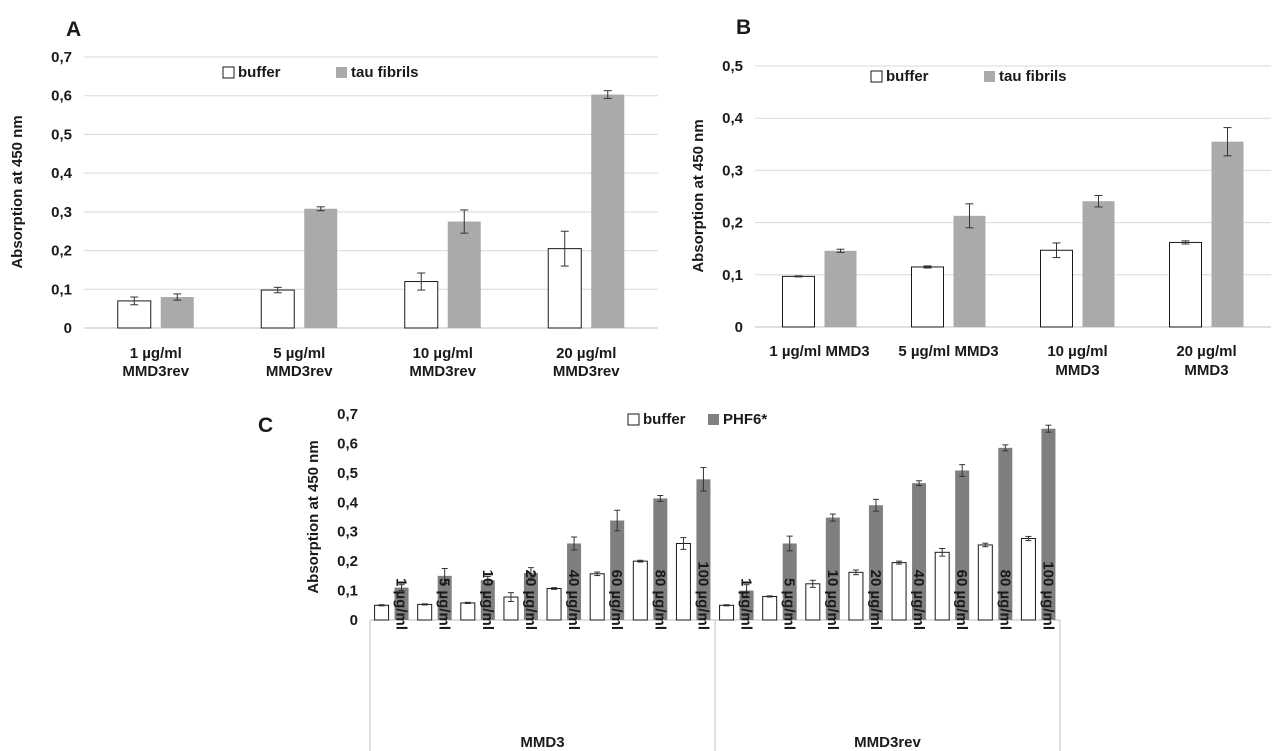 The height and width of the screenshot is (751, 1282). What do you see at coordinates (347, 414) in the screenshot?
I see `y-tick-label: 0,7` at bounding box center [347, 414].